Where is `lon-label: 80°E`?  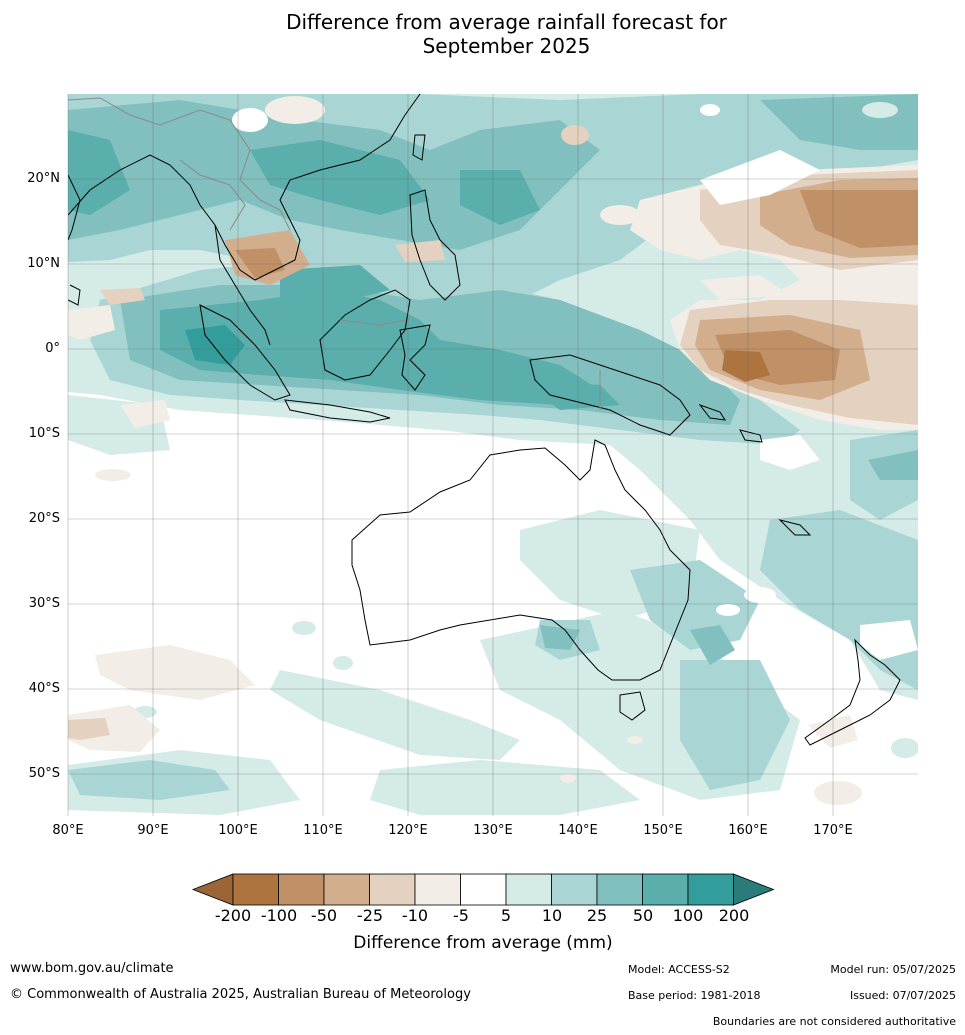
lon-label: 80°E is located at coordinates (68, 830).